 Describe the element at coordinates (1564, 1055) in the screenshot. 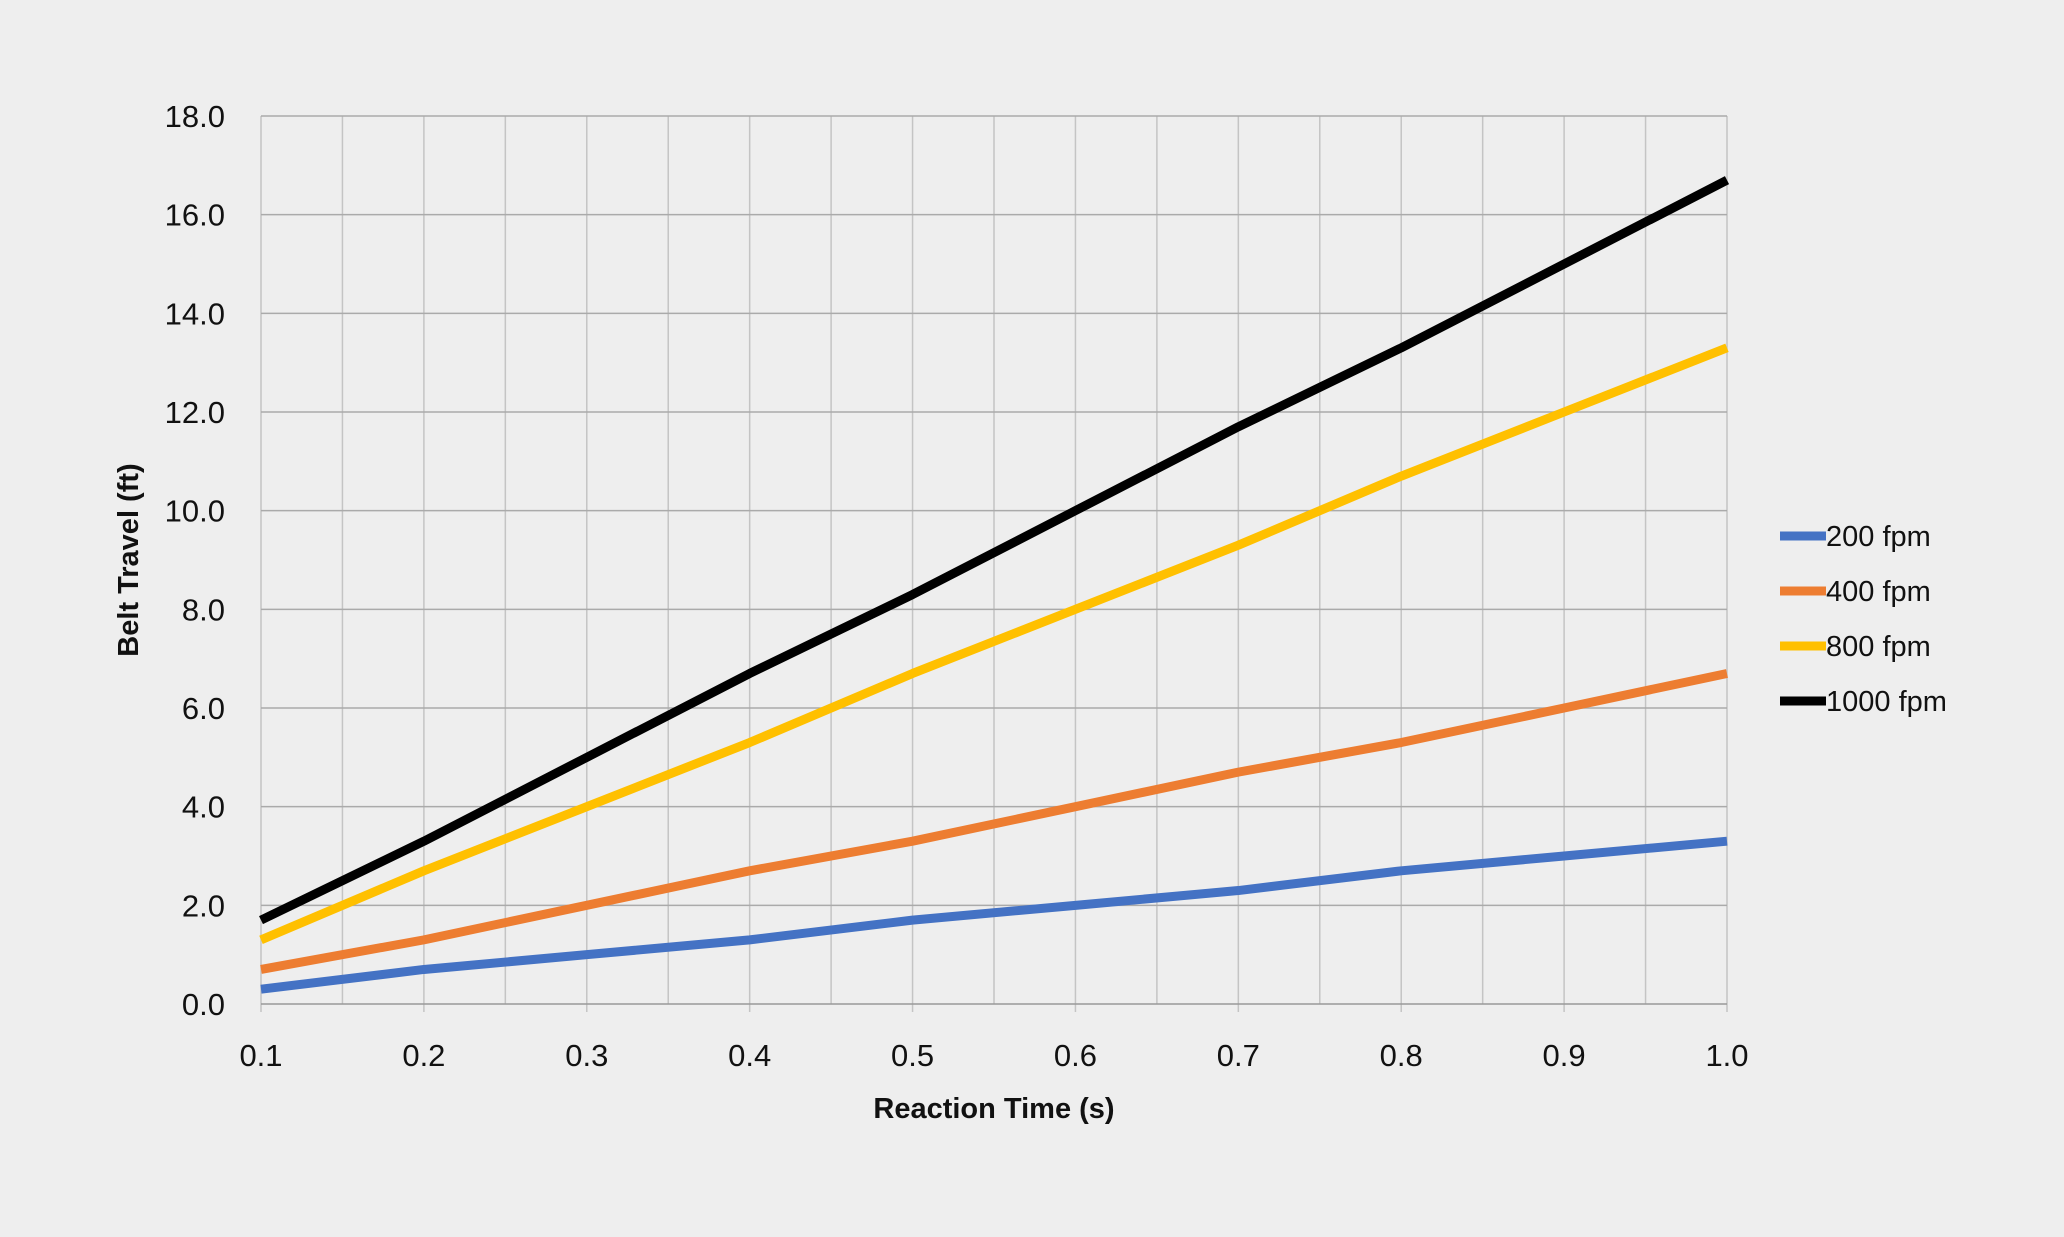

I see `x-tick-label: 0.9` at that location.